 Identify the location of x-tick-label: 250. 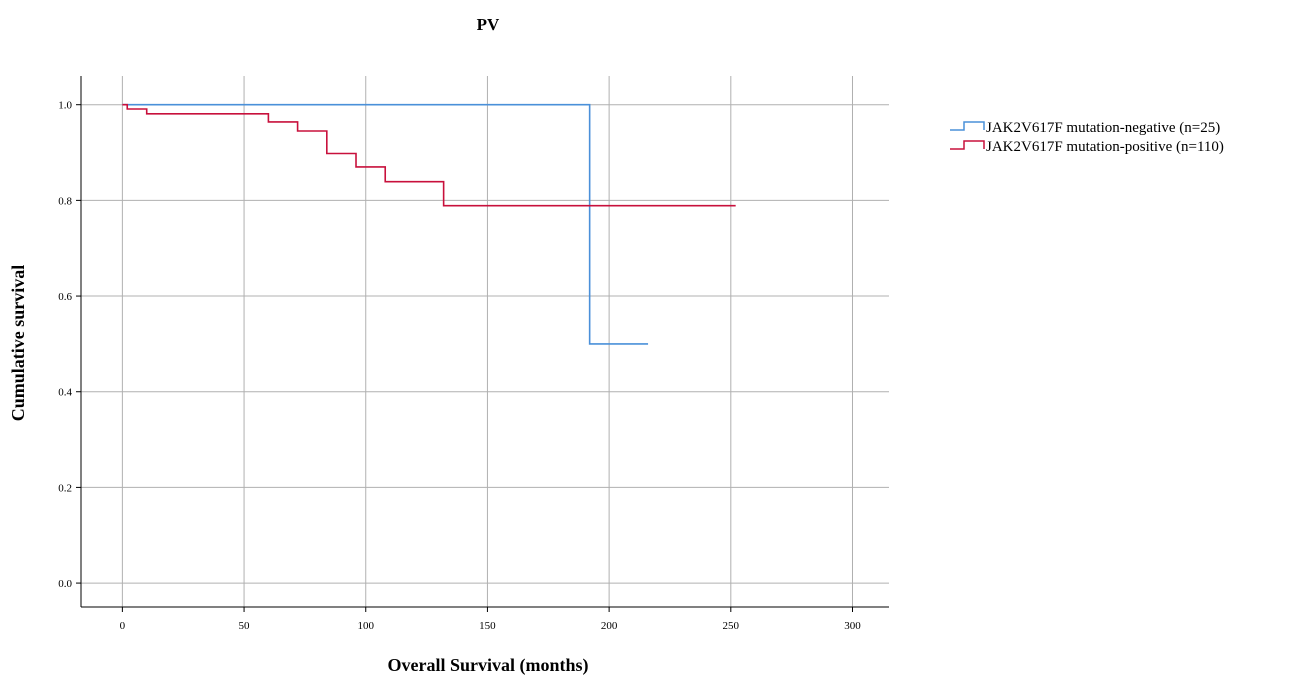
(731, 626).